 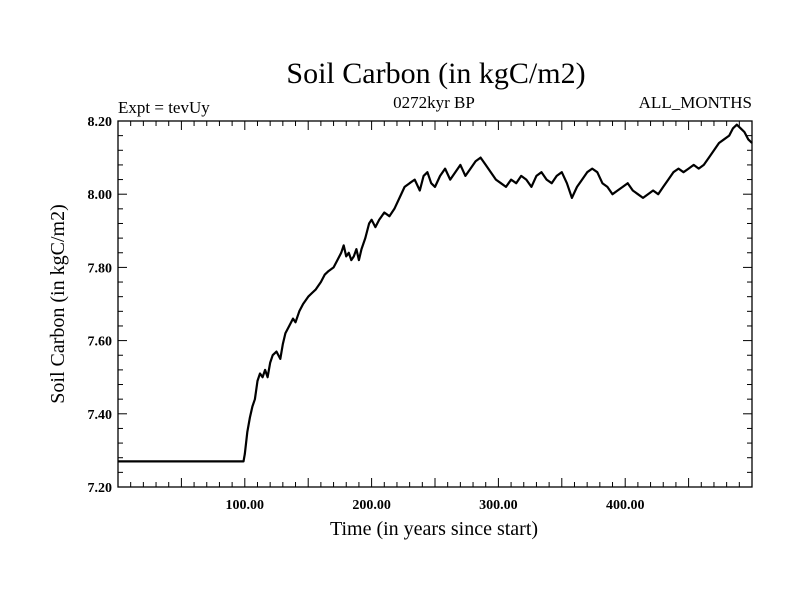 I want to click on chart-subtitle: 0272kyr BP, so click(x=434, y=102).